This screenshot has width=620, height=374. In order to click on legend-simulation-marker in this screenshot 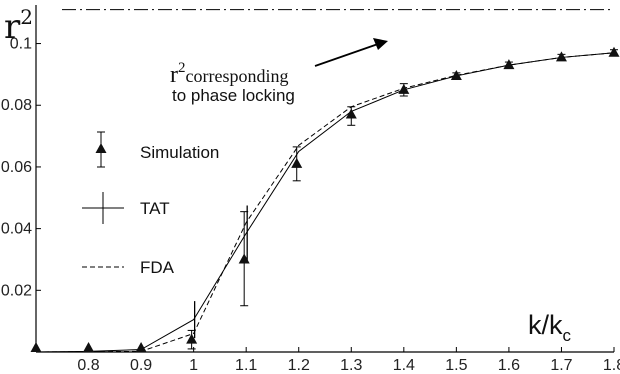, I will do `click(101, 148)`.